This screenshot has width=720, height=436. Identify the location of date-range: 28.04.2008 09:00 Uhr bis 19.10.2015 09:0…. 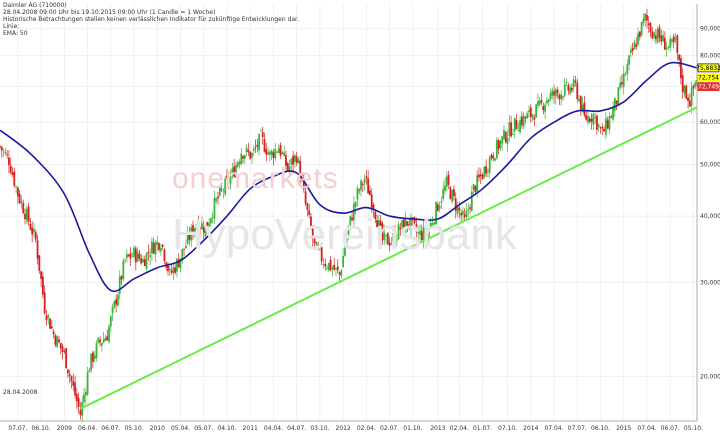
(109, 12).